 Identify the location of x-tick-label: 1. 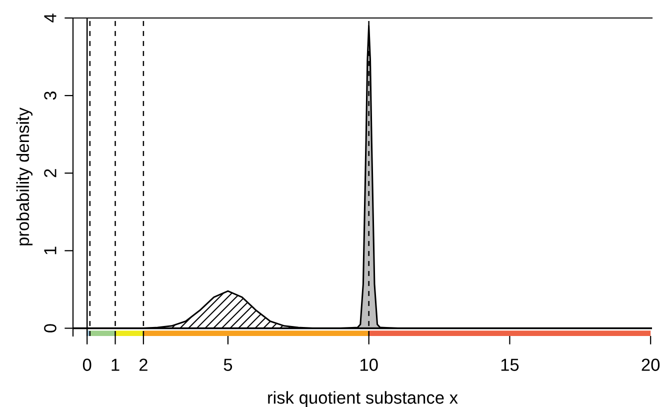
(116, 364).